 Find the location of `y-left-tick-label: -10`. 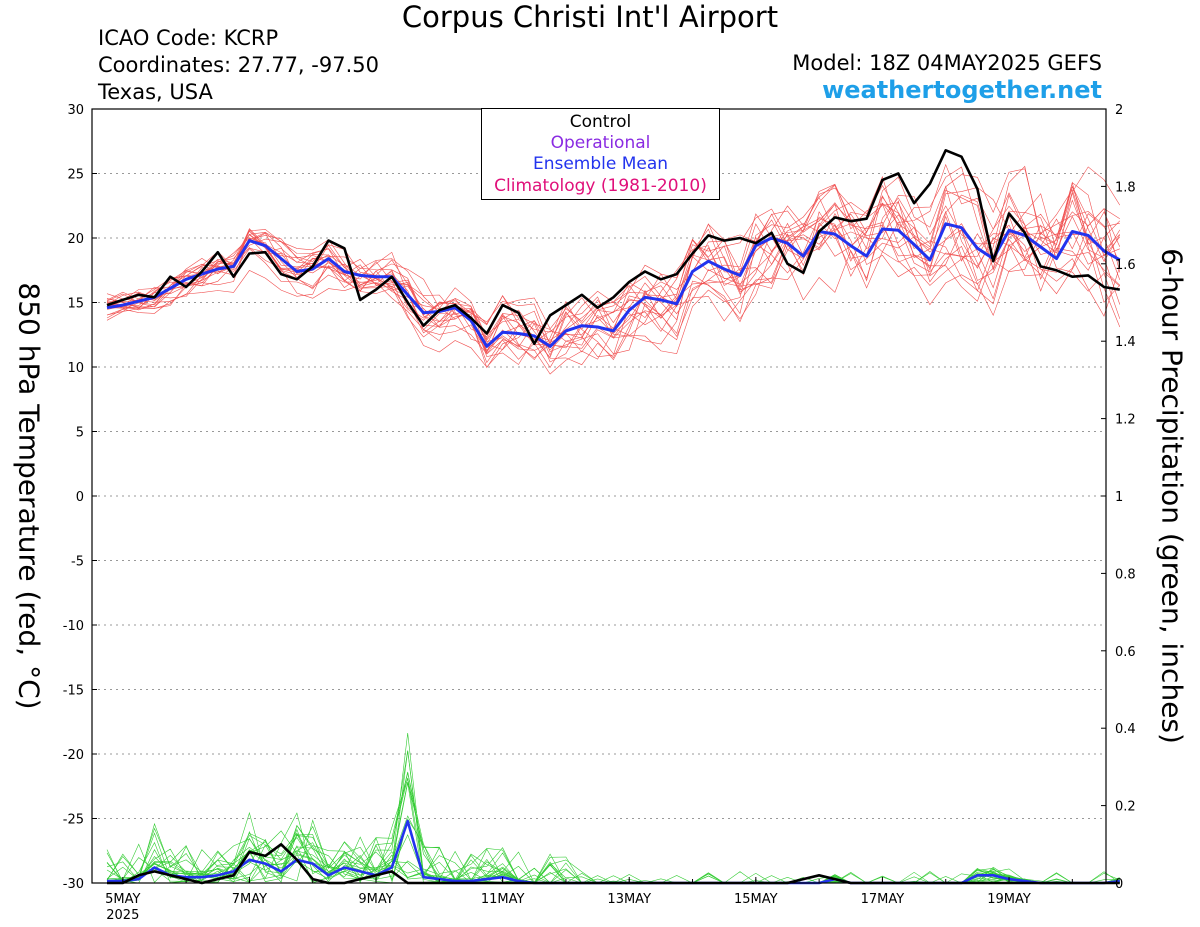

y-left-tick-label: -10 is located at coordinates (73, 626).